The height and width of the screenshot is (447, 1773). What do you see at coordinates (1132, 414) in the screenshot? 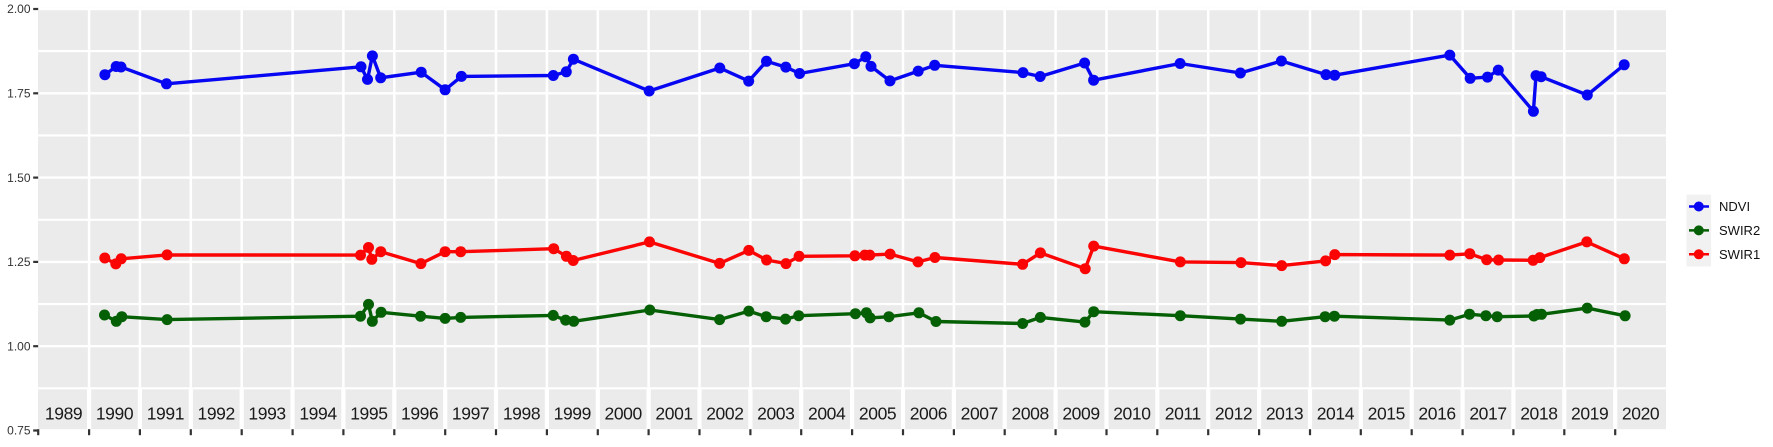
I see `svg-text: 2010` at bounding box center [1132, 414].